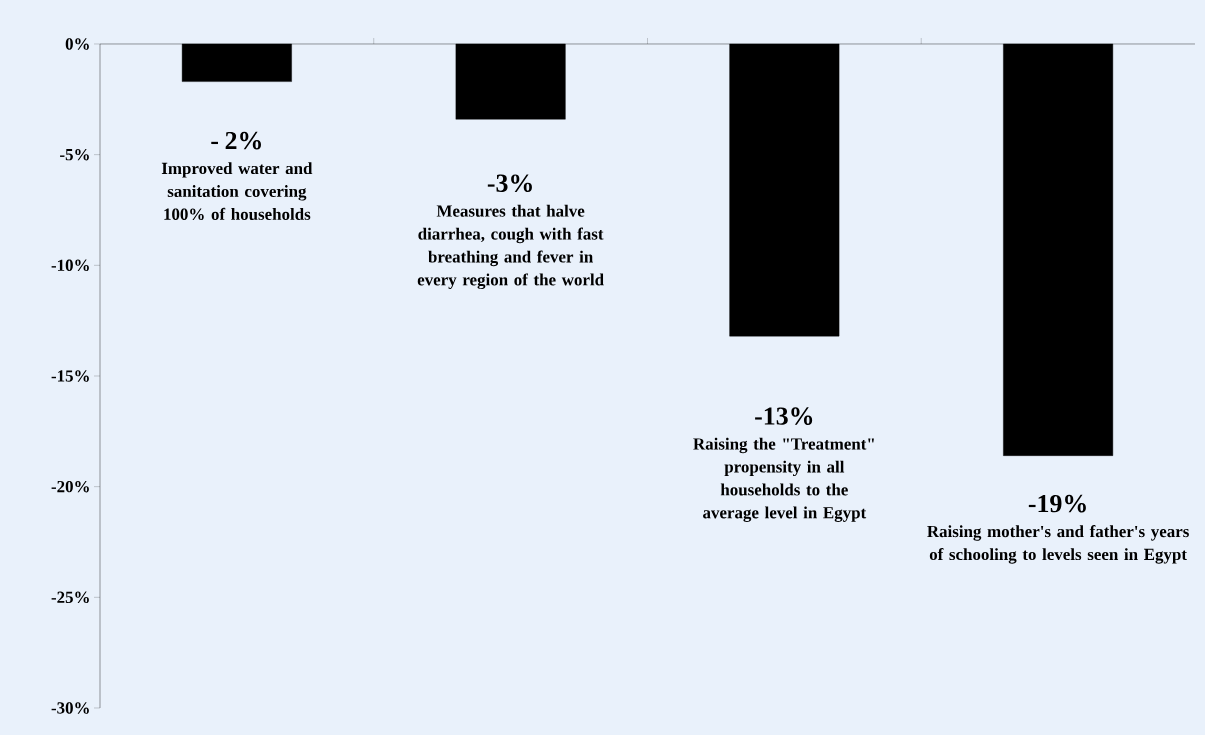  I want to click on y-tick-label: -25%, so click(70, 597).